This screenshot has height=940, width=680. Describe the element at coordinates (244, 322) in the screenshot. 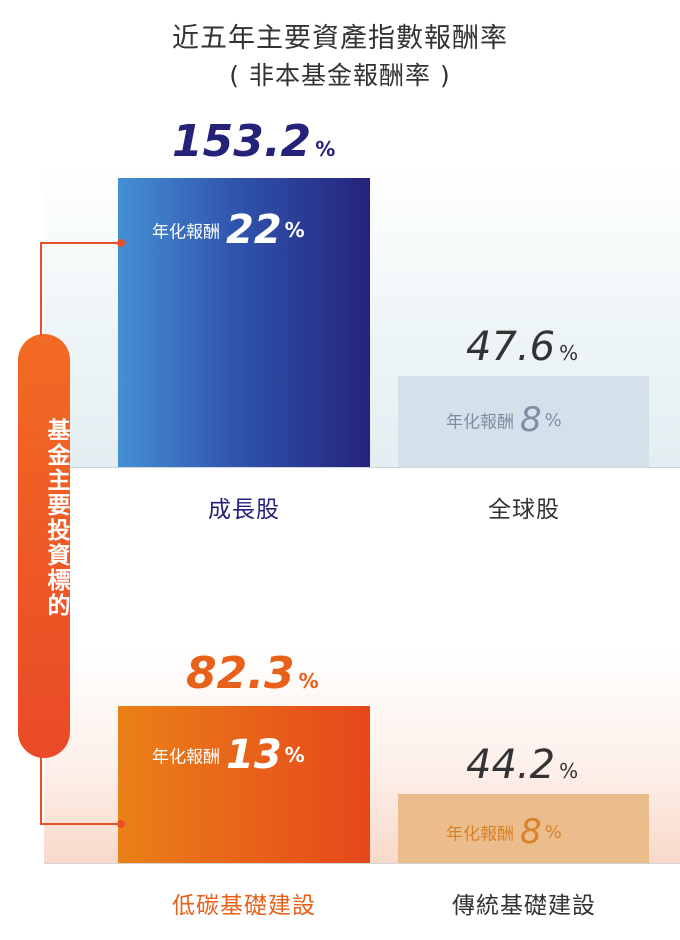

I see `bar-growth-stocks` at that location.